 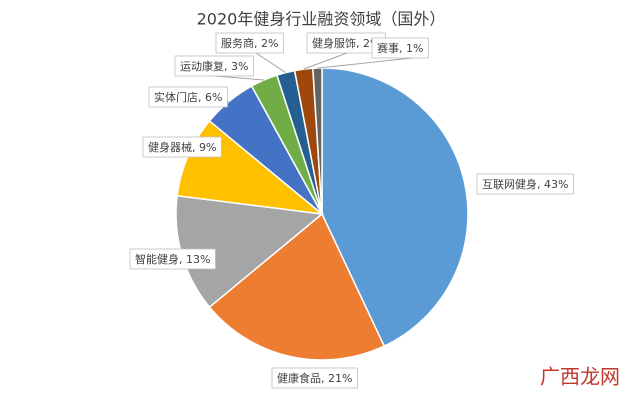 I want to click on data-label: 健身服饰, 2%, so click(x=346, y=43).